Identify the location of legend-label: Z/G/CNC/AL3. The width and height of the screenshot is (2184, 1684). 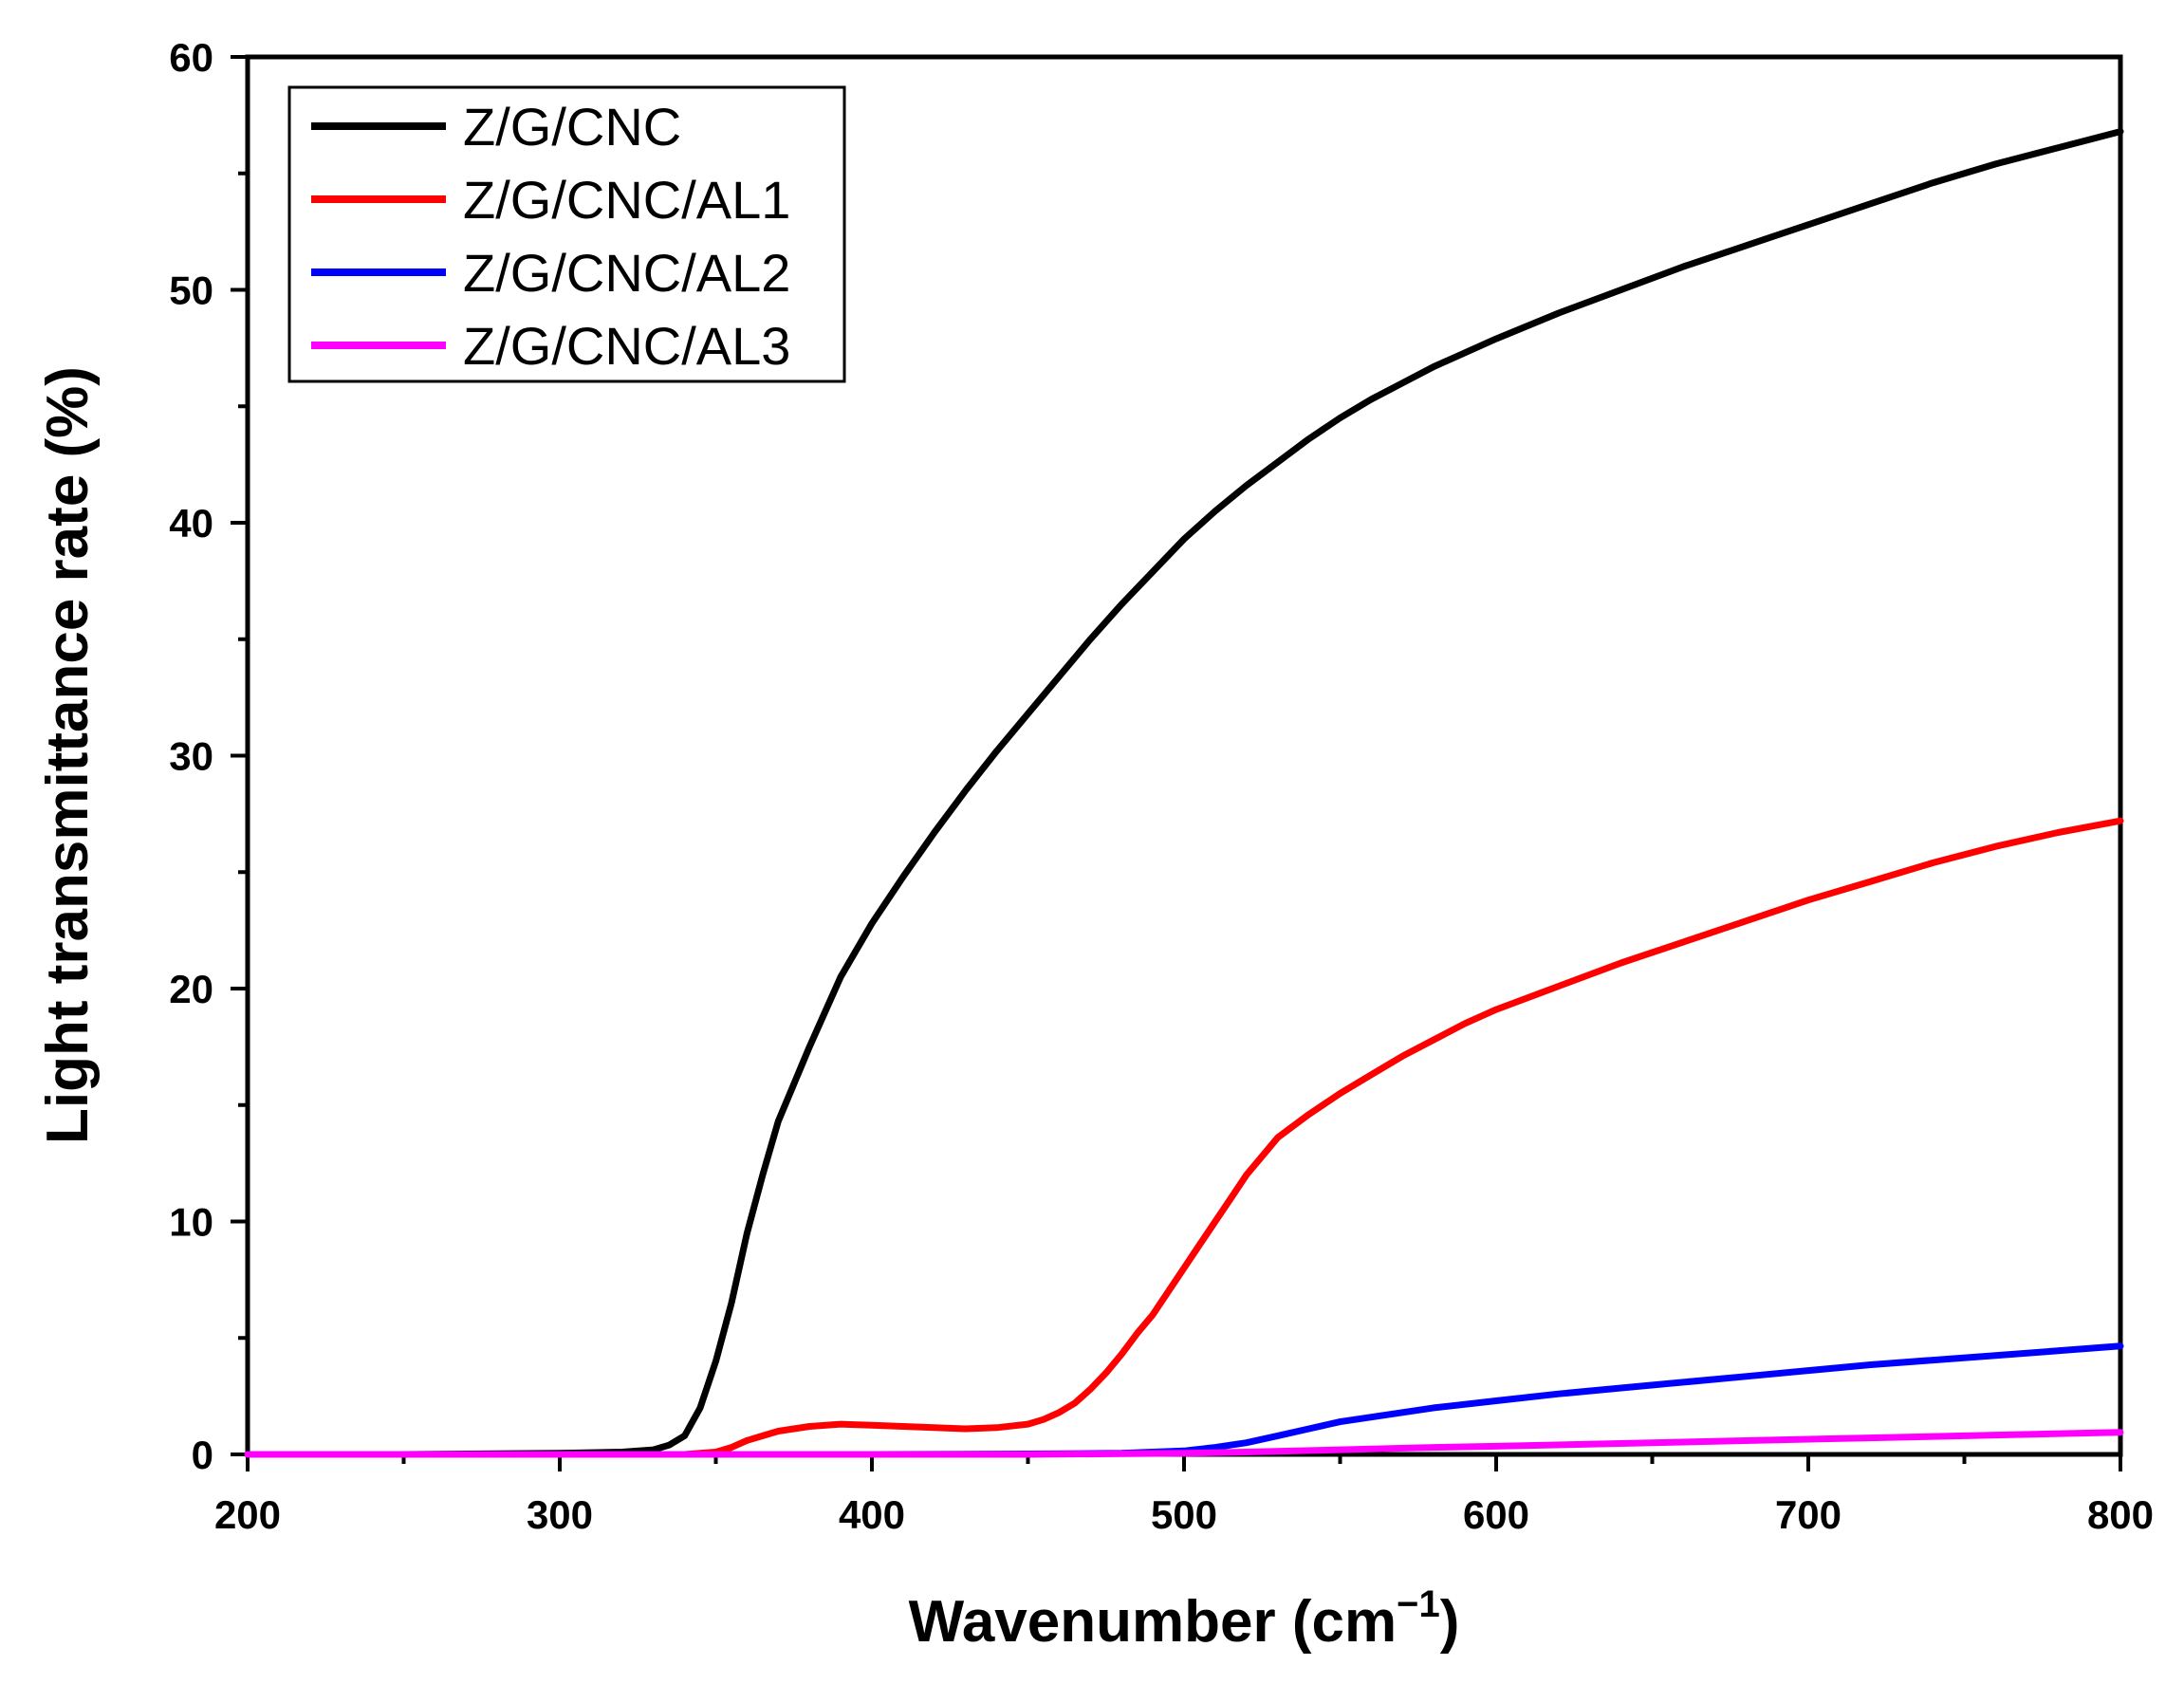
(626, 346).